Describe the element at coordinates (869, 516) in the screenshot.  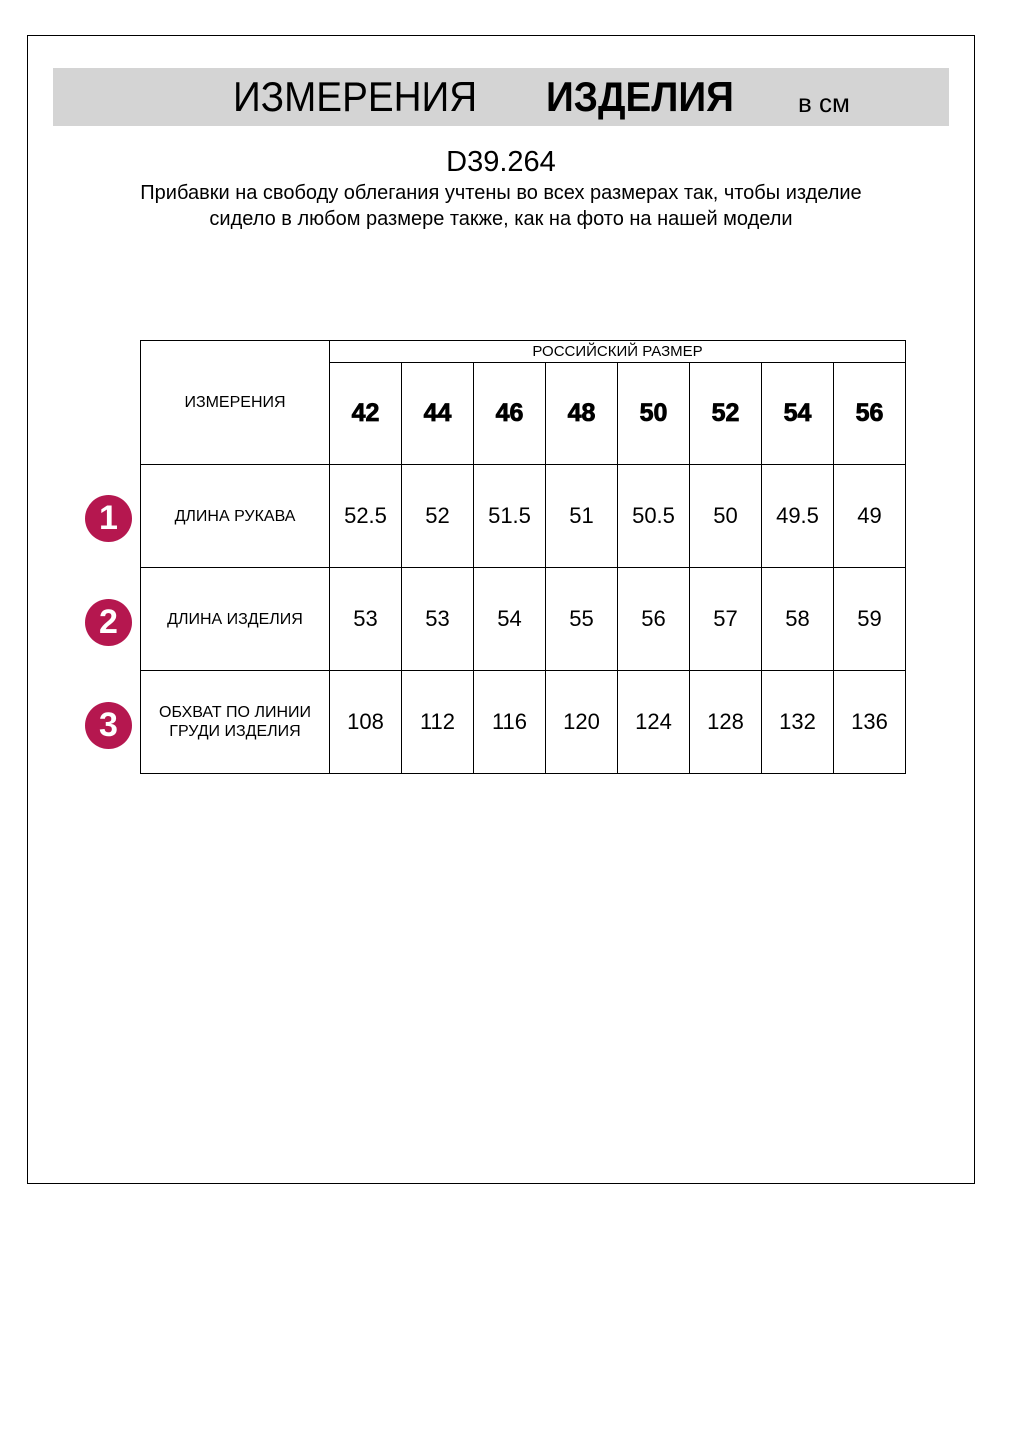
I see `value-cell: 49` at that location.